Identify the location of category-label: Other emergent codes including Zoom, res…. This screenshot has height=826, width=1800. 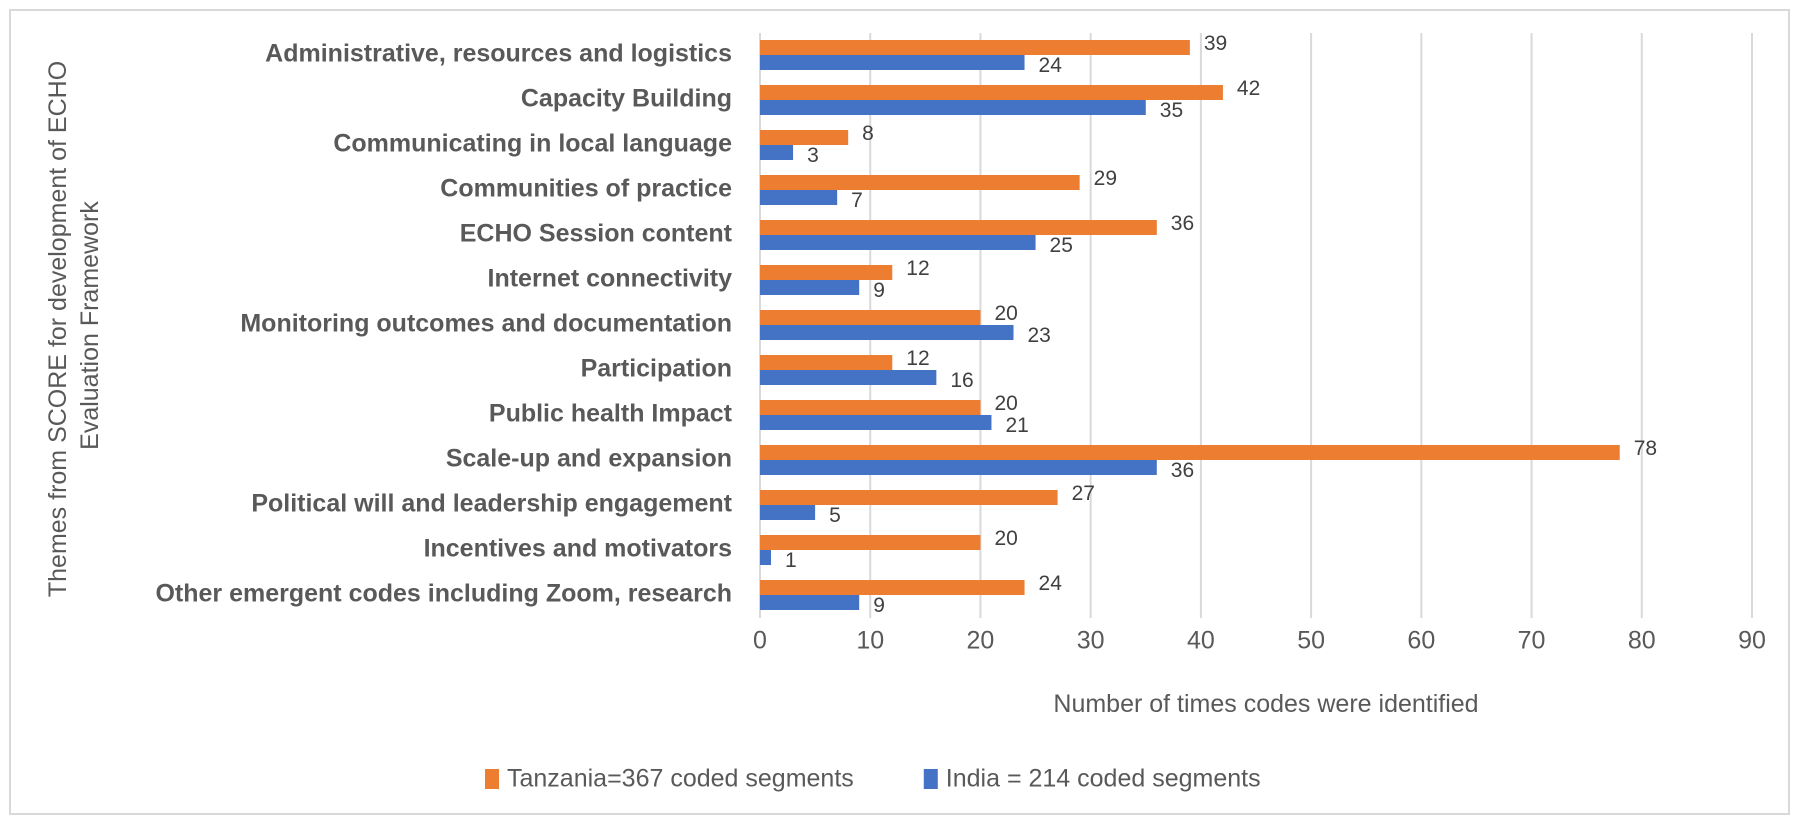
(443, 594).